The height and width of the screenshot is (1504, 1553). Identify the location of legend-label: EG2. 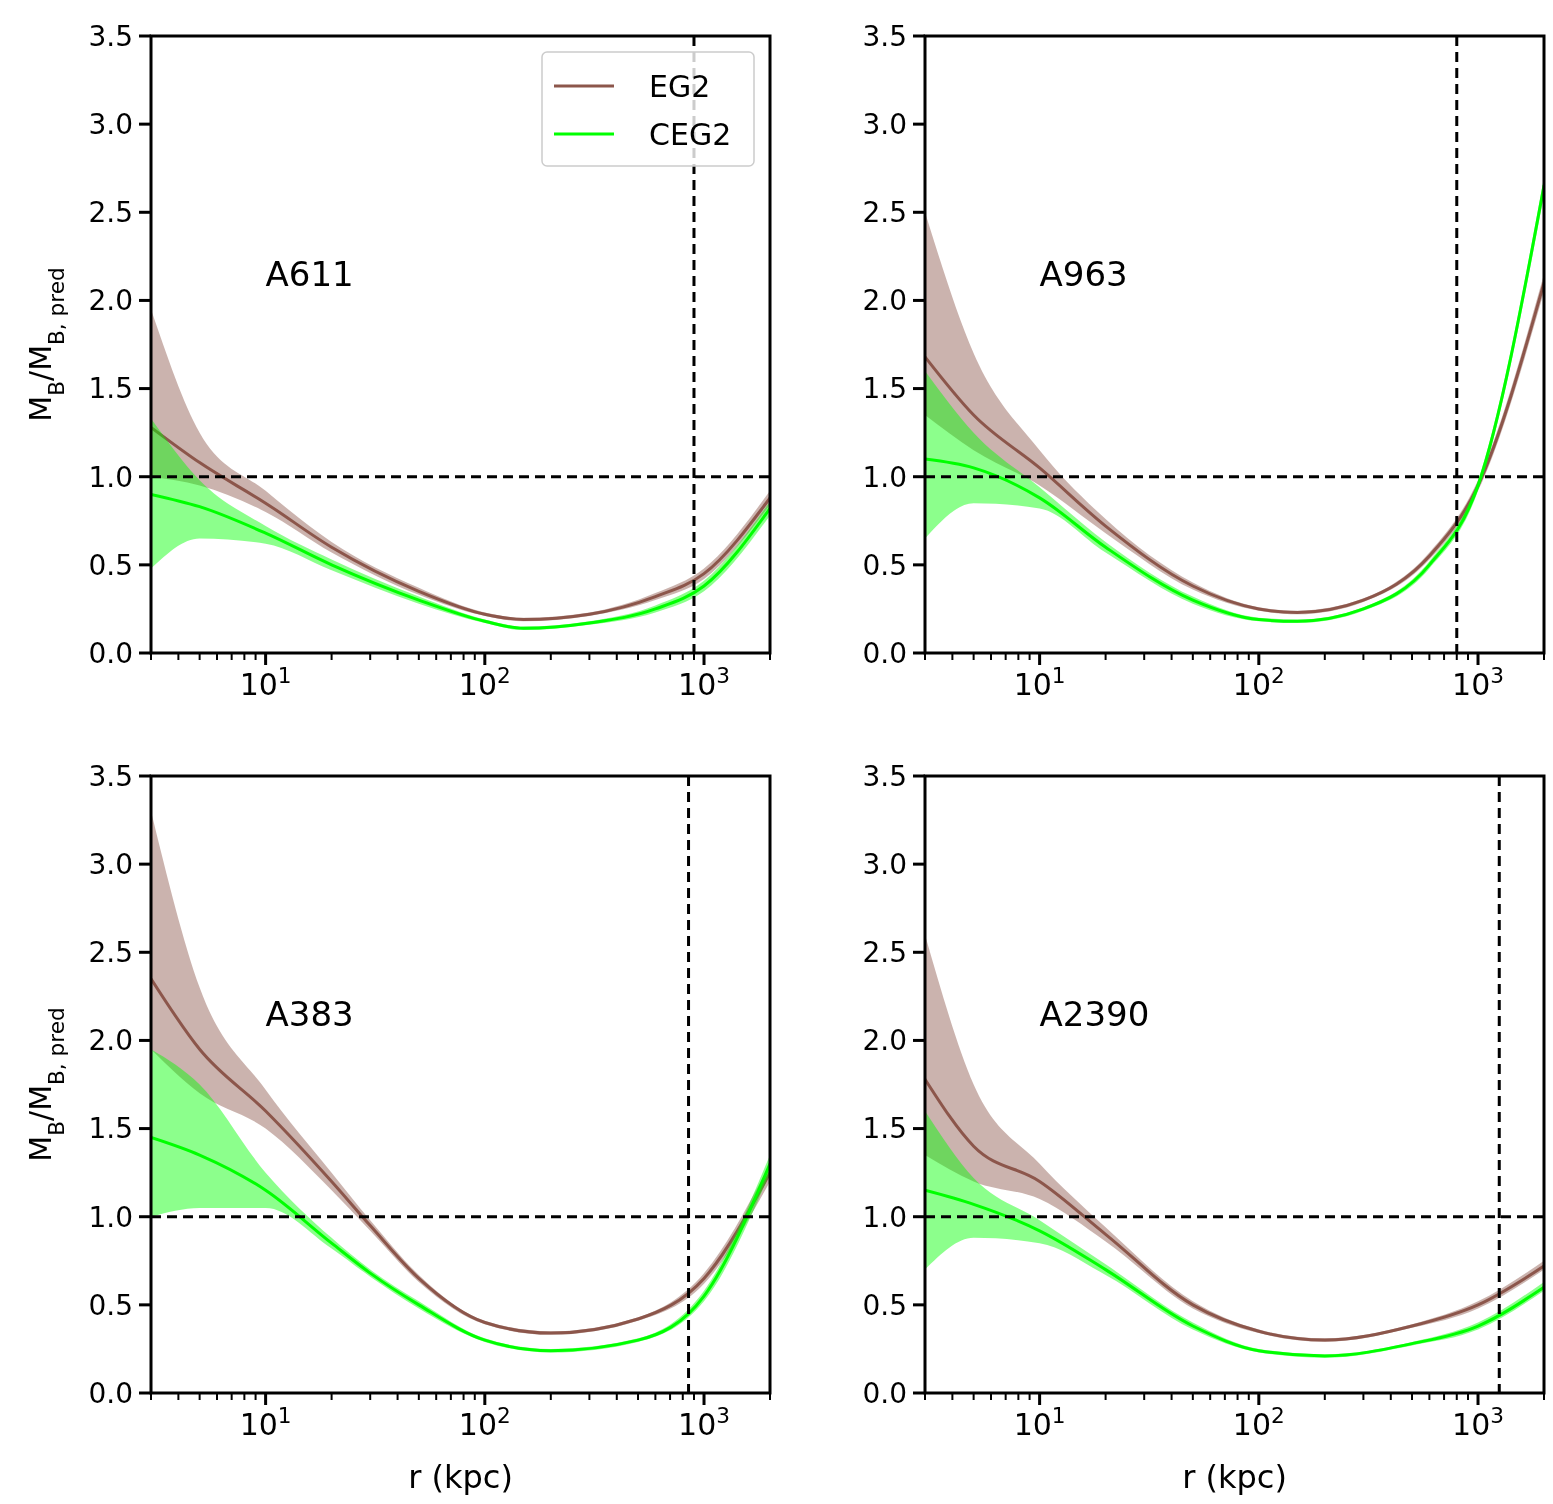
(680, 86).